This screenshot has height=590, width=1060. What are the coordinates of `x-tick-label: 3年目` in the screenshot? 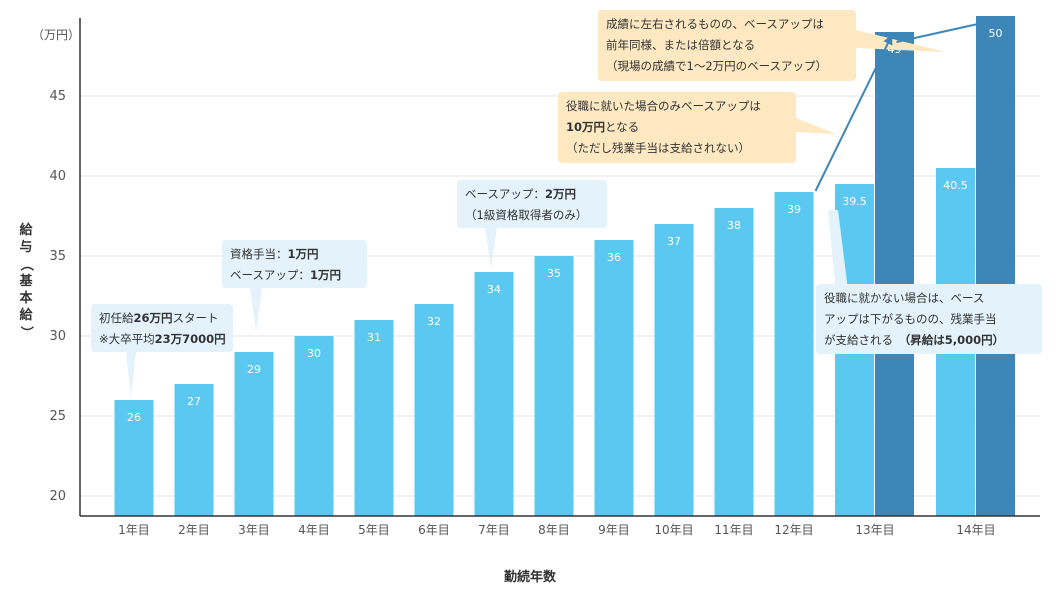 It's located at (254, 530).